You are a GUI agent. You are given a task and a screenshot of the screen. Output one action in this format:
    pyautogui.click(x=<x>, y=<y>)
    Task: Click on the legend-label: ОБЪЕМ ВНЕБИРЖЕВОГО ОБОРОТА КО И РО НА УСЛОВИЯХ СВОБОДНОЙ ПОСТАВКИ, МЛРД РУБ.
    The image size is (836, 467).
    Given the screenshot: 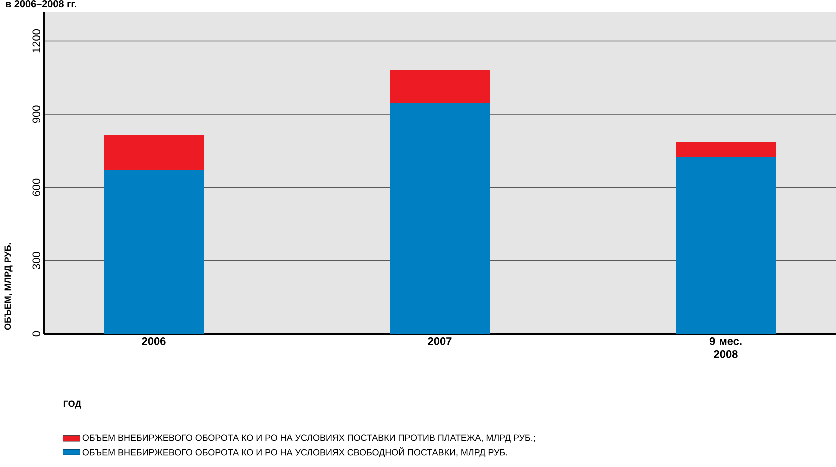 What is the action you would take?
    pyautogui.click(x=295, y=453)
    